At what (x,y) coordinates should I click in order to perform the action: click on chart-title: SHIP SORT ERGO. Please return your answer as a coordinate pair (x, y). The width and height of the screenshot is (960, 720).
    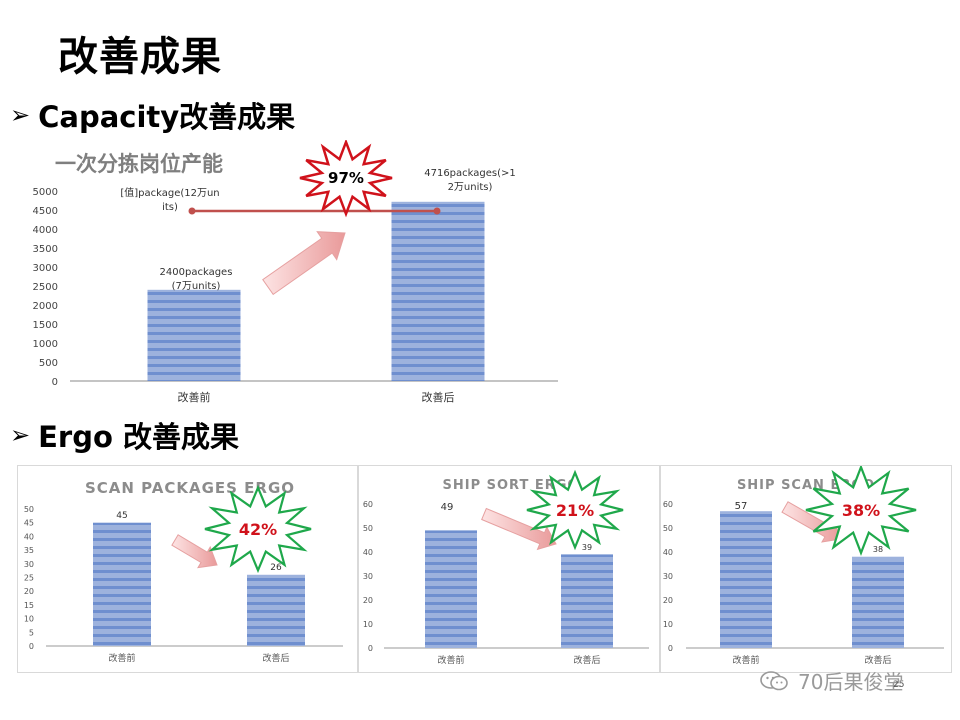
    Looking at the image, I should click on (511, 485).